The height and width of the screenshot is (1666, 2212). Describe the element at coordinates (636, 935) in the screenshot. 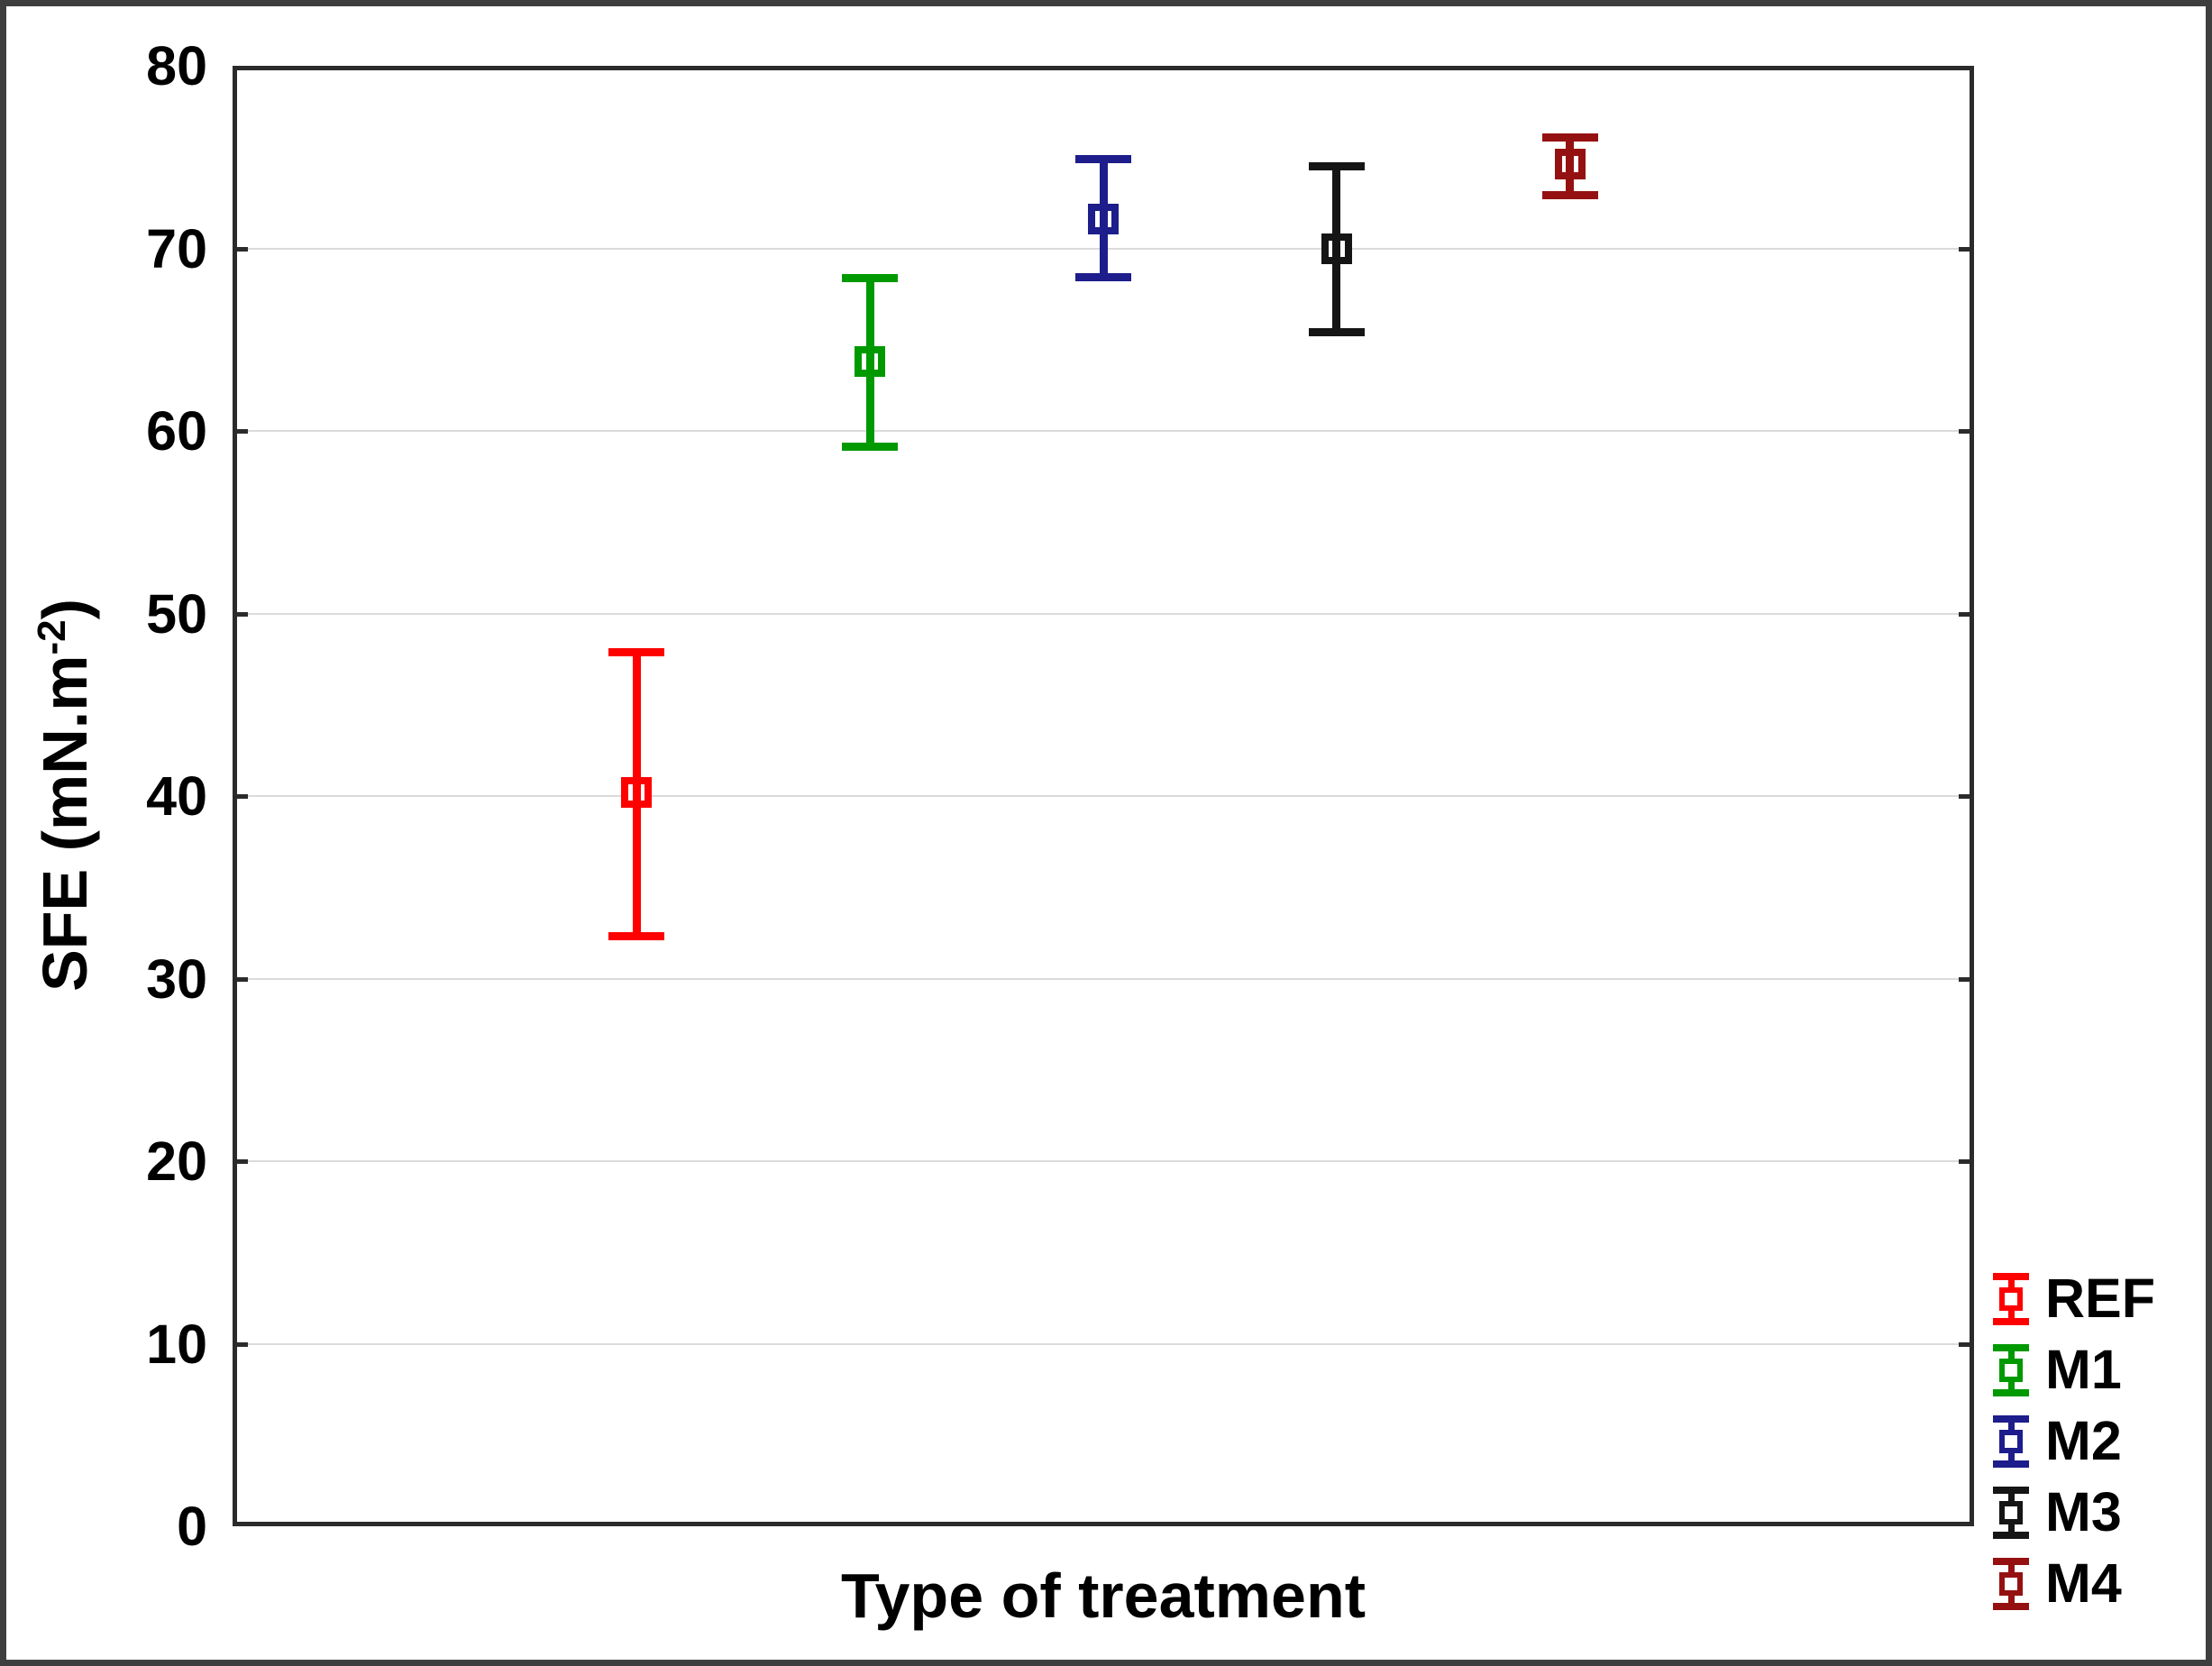

I see `error-bar-cap-bottom-REF` at that location.